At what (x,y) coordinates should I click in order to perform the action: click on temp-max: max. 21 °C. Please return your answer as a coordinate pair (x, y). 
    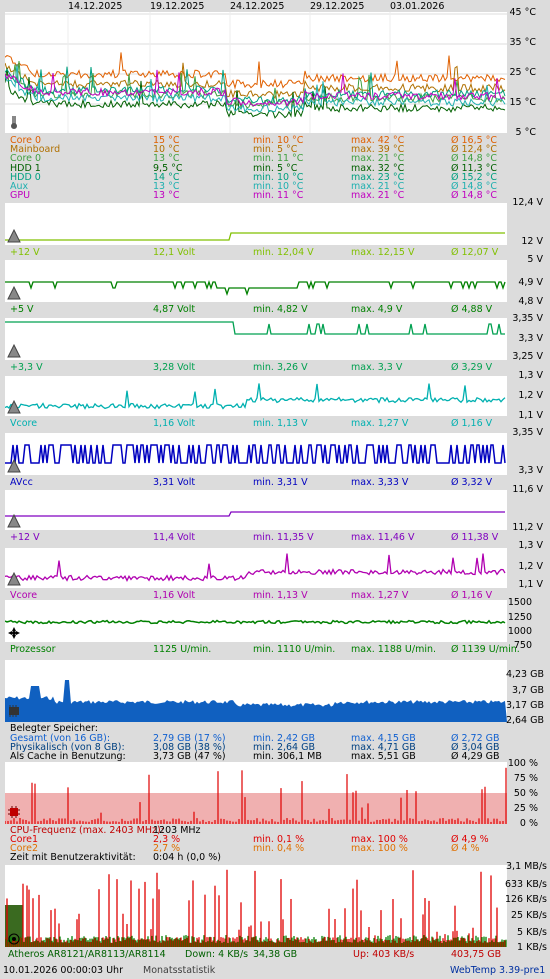
    Looking at the image, I should click on (378, 159).